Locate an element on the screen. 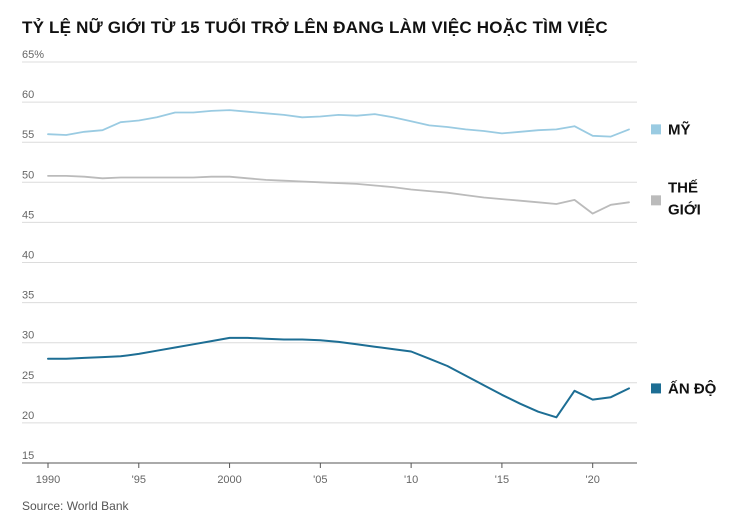  legend-label-2: THẾ is located at coordinates (683, 187).